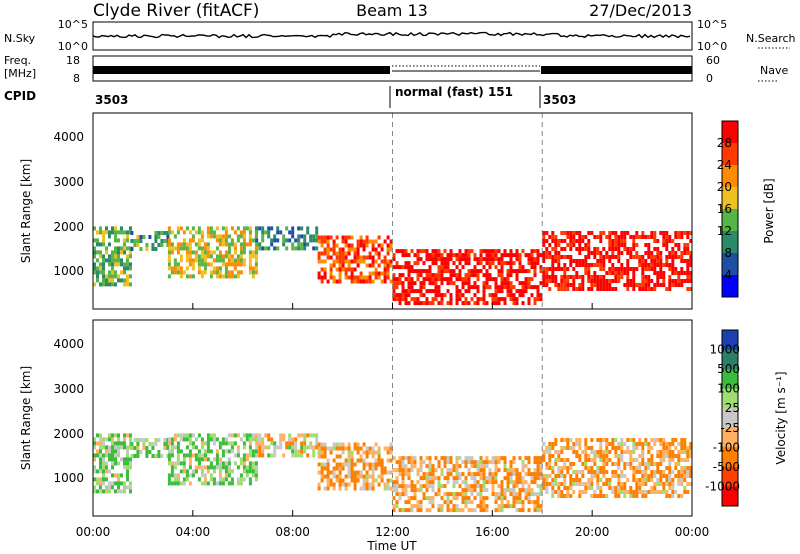 Image resolution: width=800 pixels, height=554 pixels. I want to click on power-colorbar-tick: 12, so click(724, 231).